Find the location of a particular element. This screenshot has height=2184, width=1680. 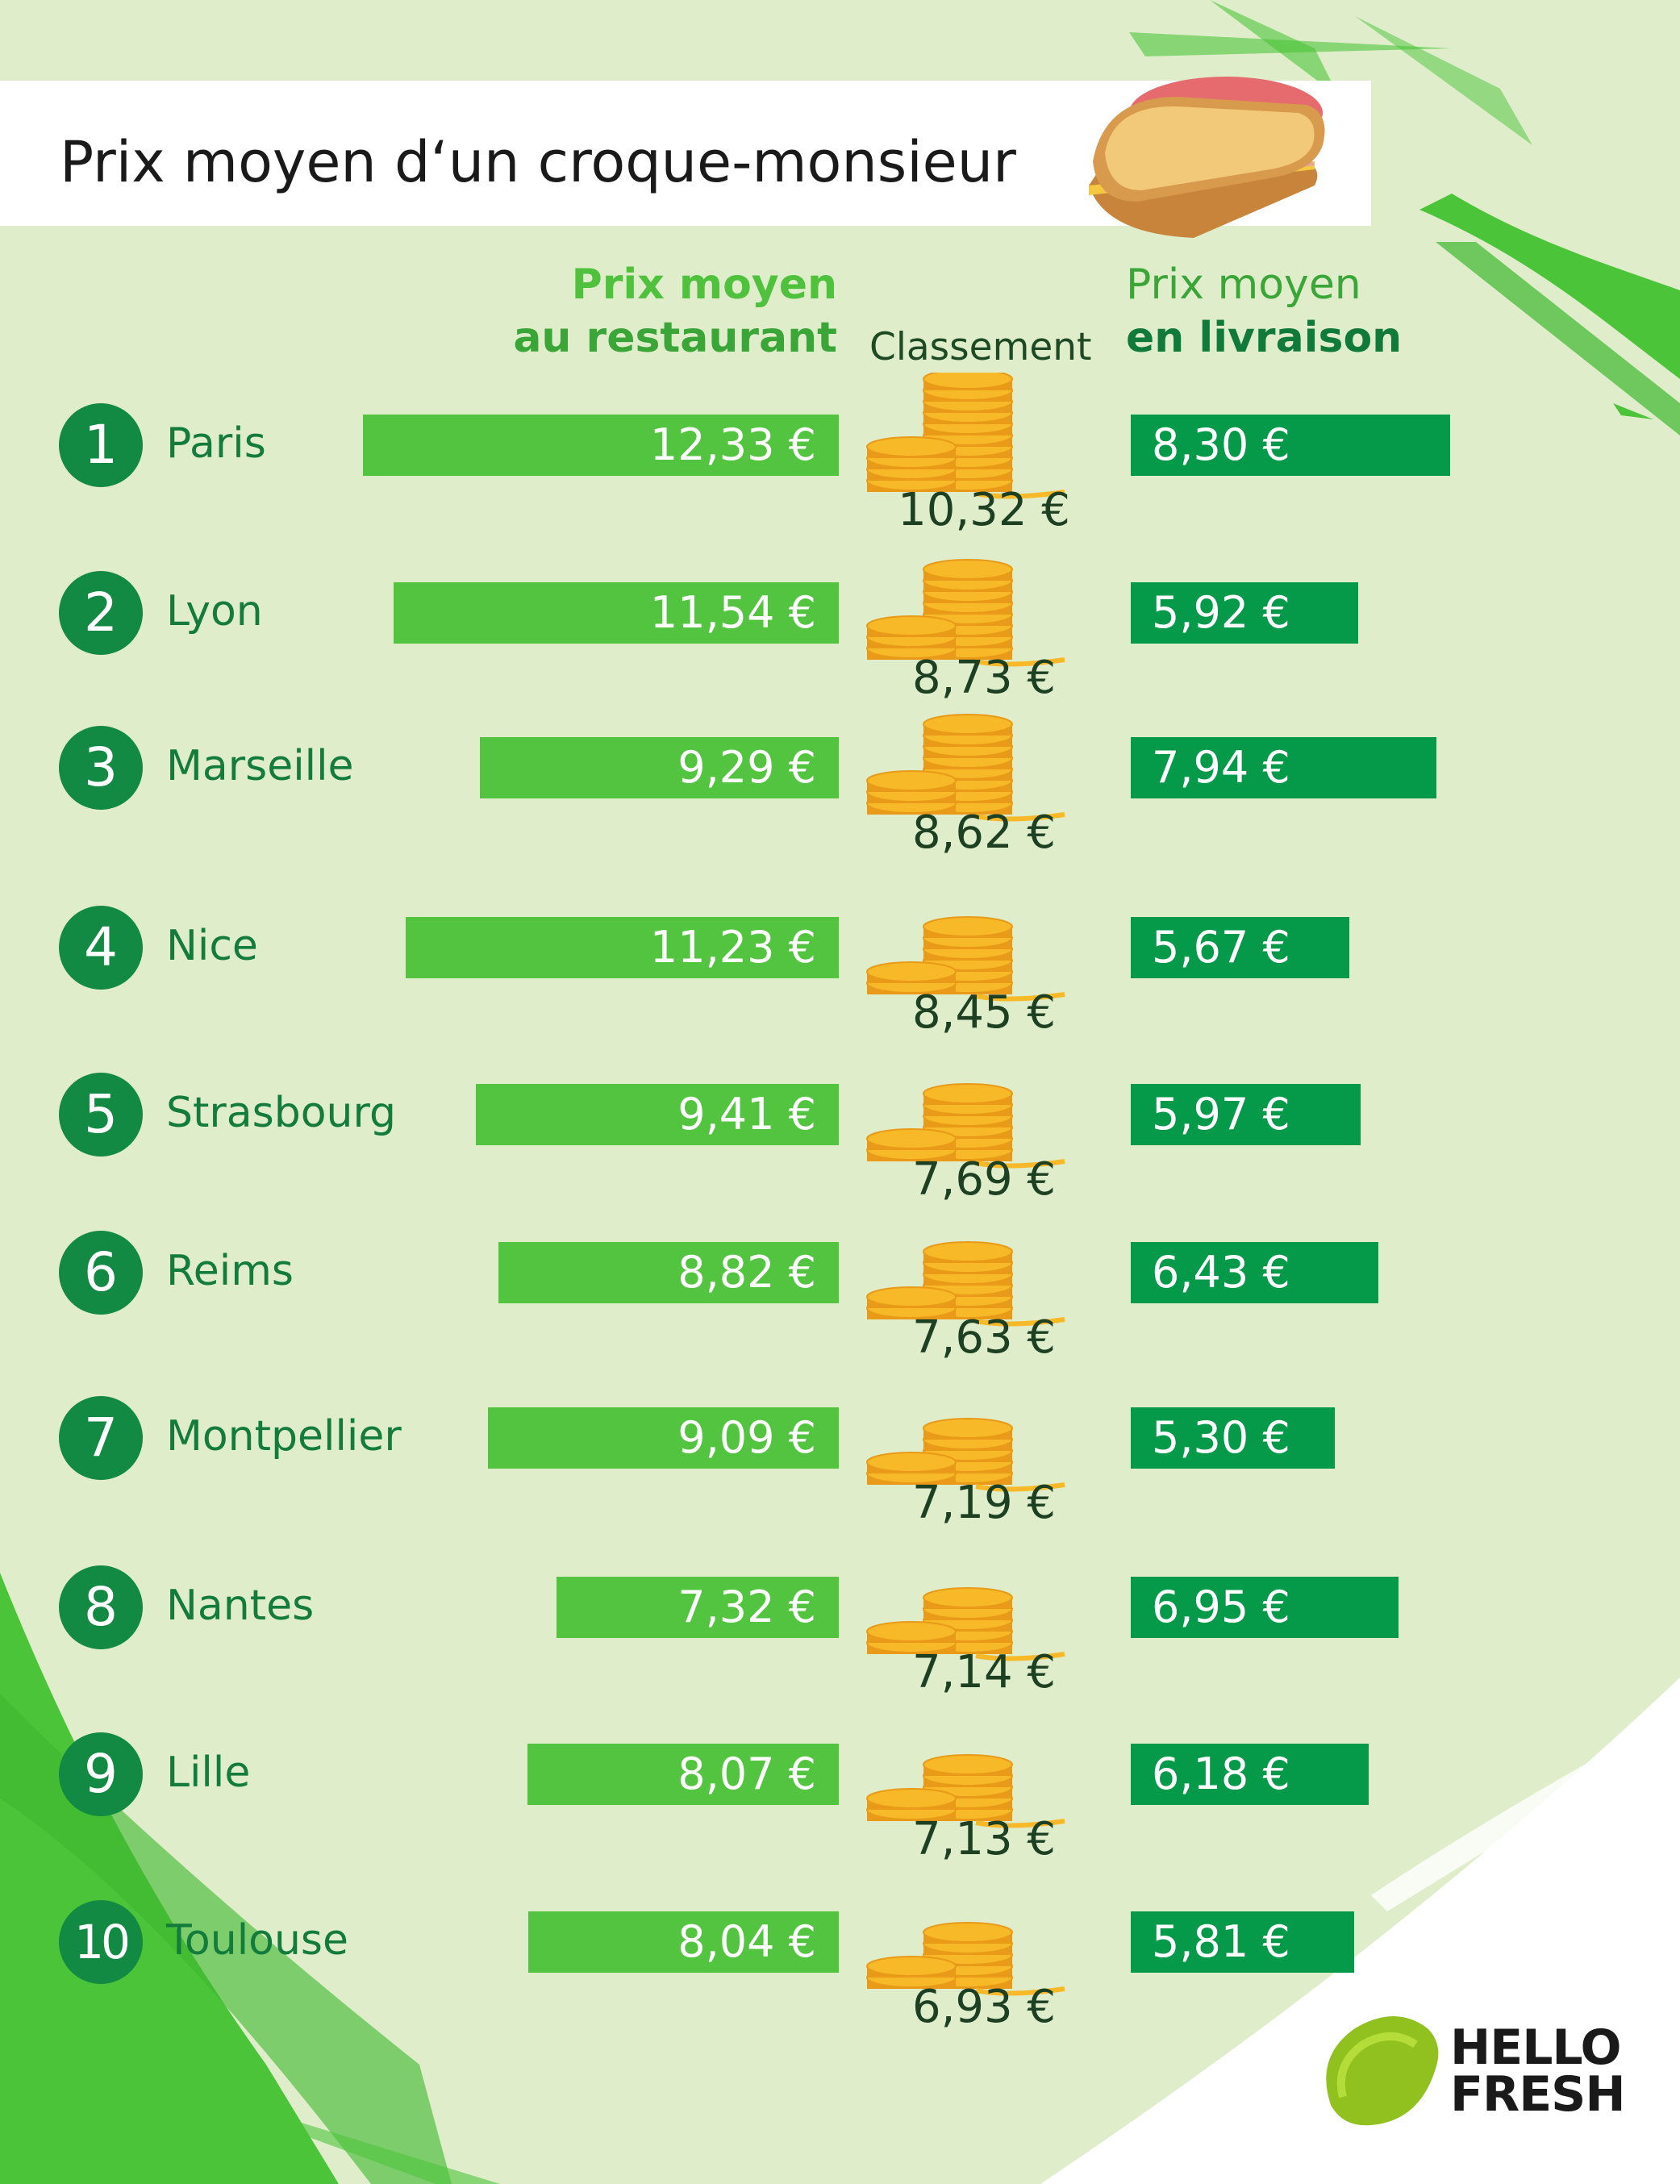

hellofresh-logo: HELLO FRESH is located at coordinates (1538, 2071).